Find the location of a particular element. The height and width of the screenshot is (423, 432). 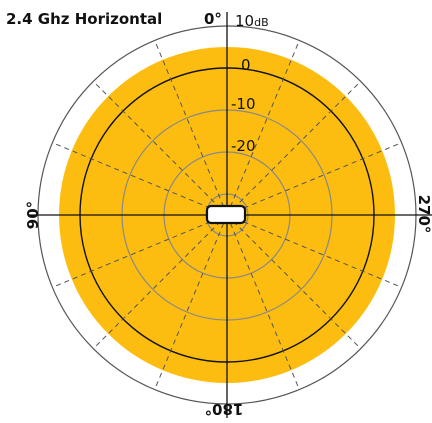

ring-label-unit: dB is located at coordinates (261, 22).